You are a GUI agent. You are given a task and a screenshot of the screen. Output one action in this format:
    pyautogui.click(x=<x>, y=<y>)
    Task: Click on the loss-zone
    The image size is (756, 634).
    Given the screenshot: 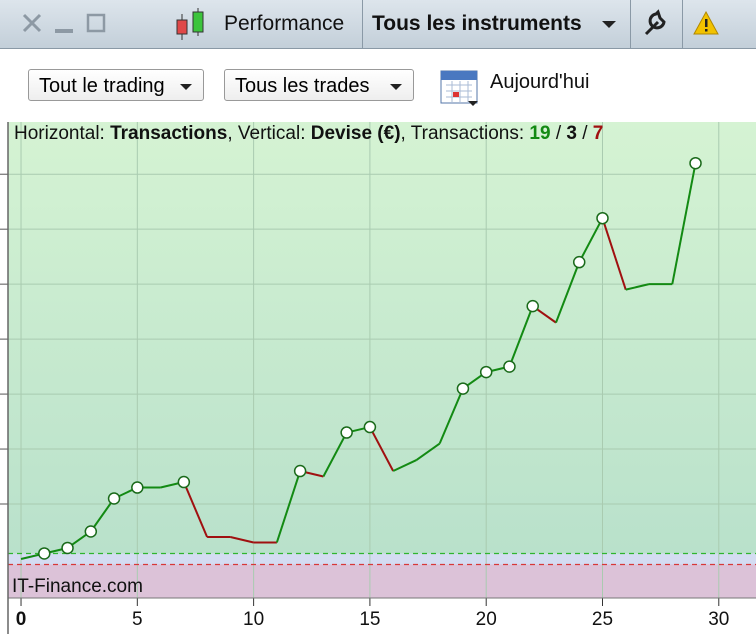 What is the action you would take?
    pyautogui.click(x=382, y=581)
    